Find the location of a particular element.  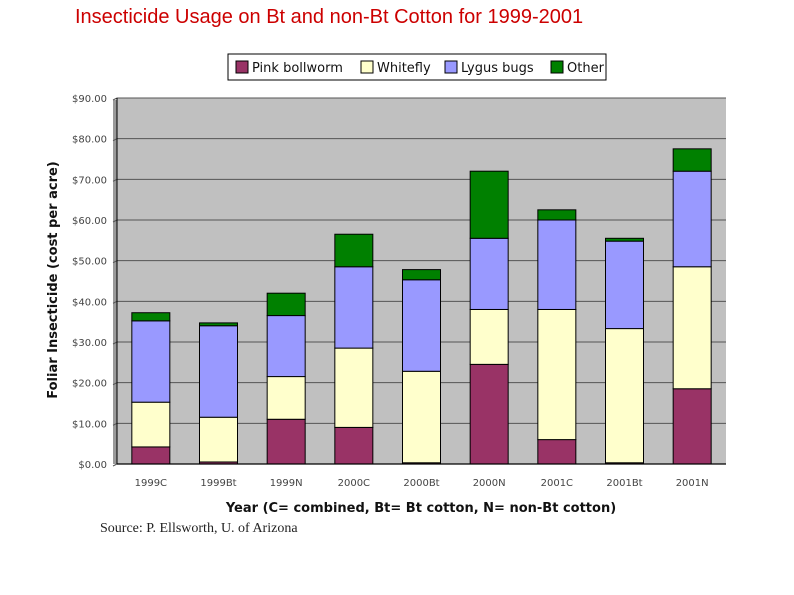

y-tick-label: $30.00 is located at coordinates (89, 343).